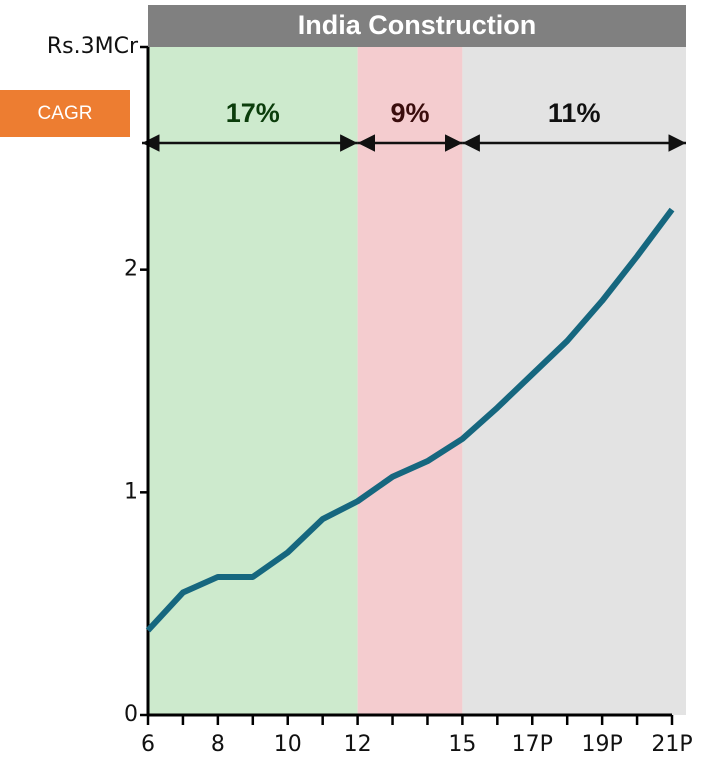  Describe the element at coordinates (574, 113) in the screenshot. I see `cagr-value: 11%` at that location.